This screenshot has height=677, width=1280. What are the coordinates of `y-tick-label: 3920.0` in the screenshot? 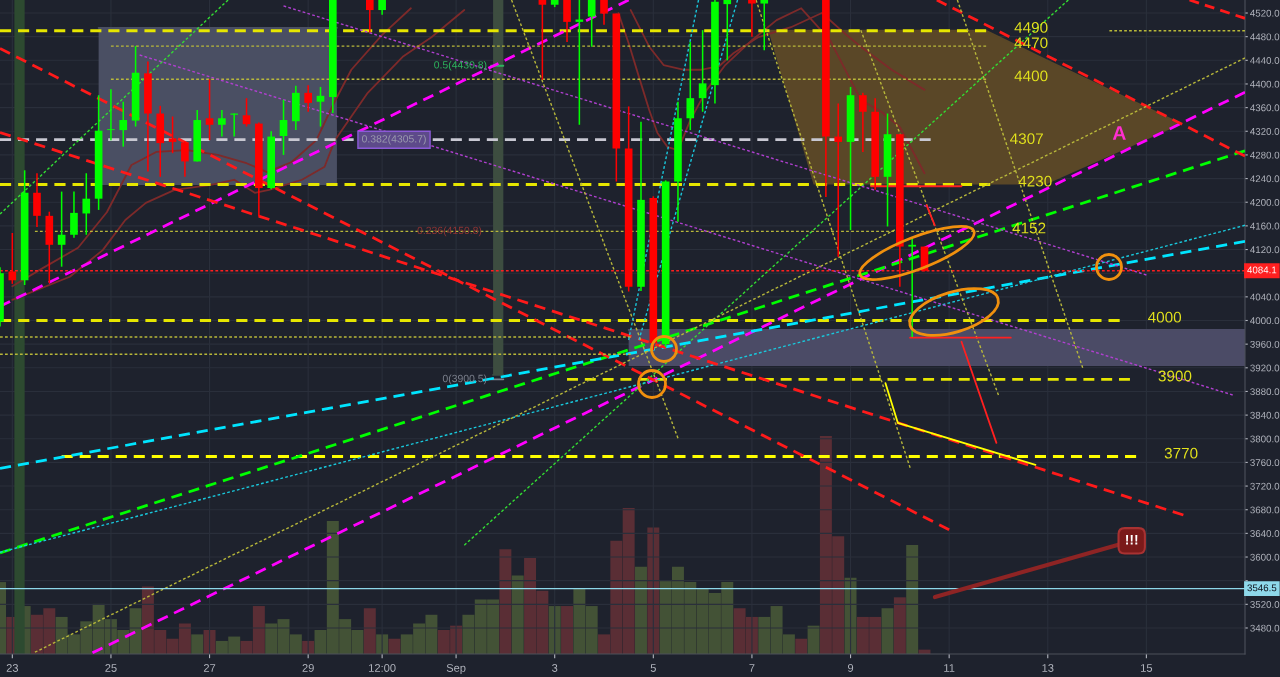 It's located at (1265, 368).